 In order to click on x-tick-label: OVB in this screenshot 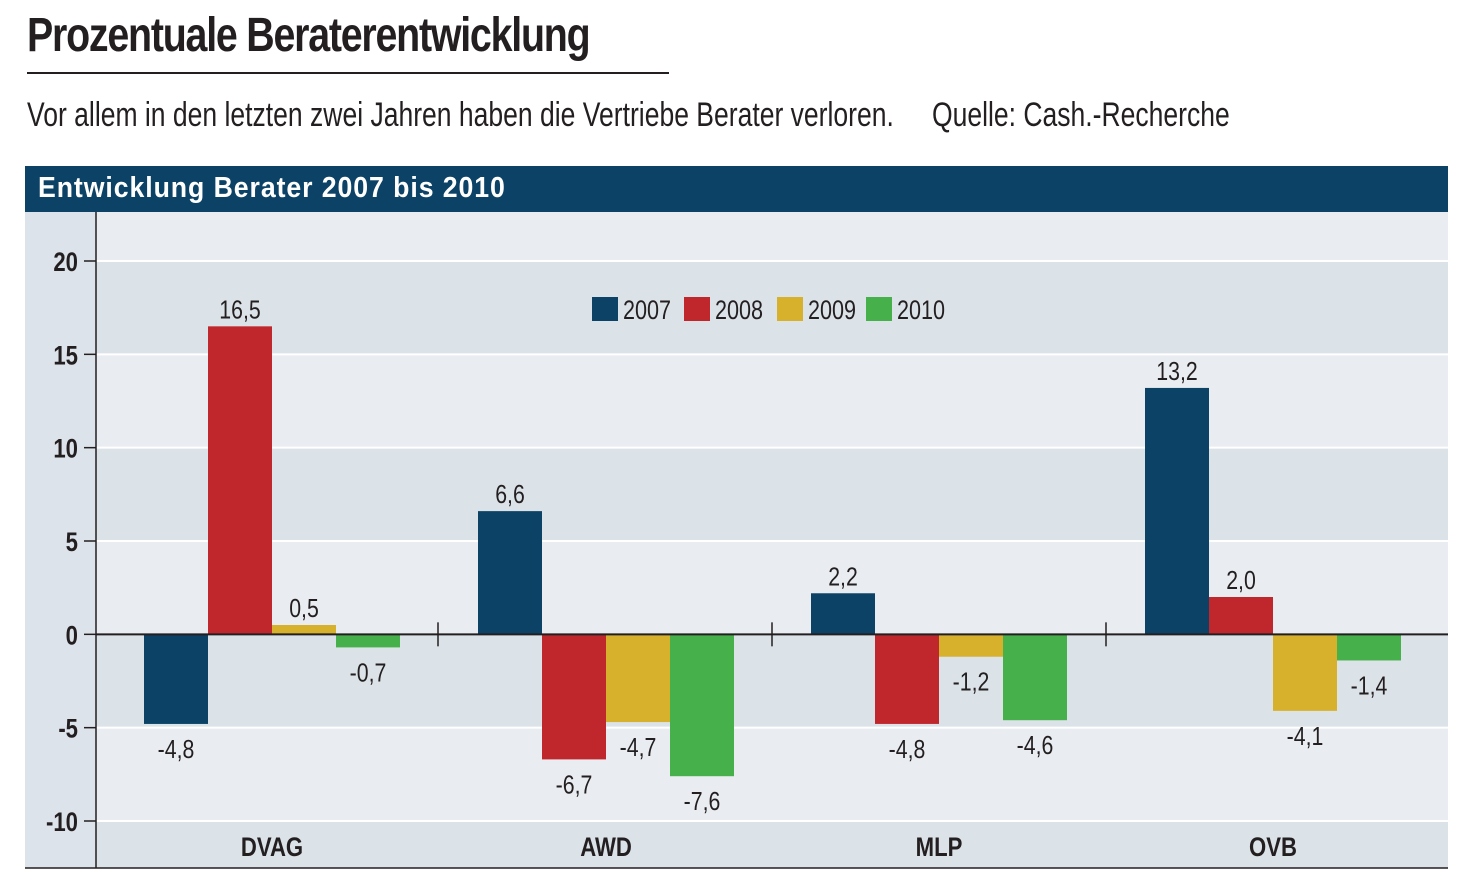, I will do `click(1273, 848)`.